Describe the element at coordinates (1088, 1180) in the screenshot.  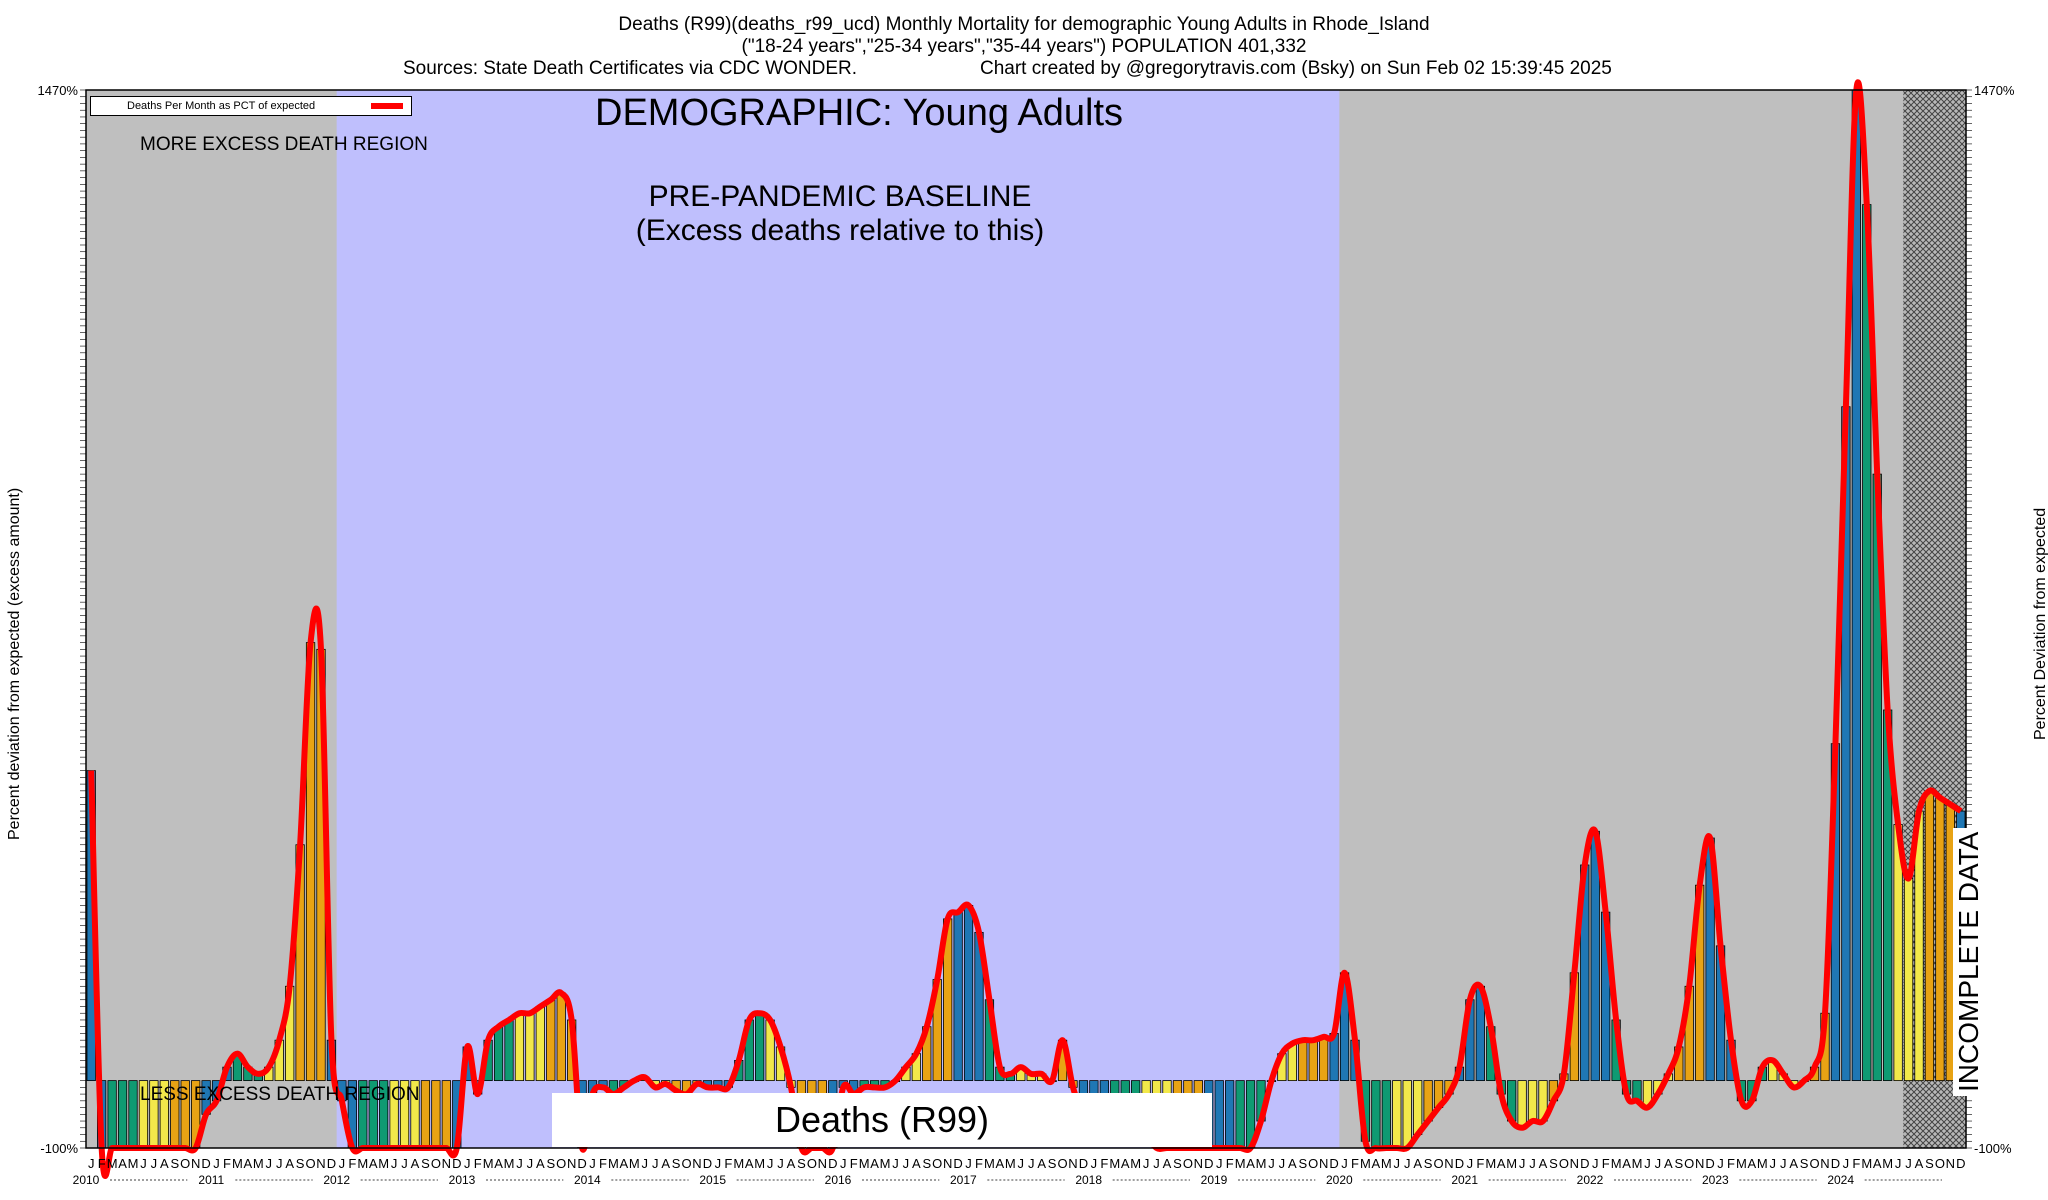
I see `year-tick-label: 2018` at that location.